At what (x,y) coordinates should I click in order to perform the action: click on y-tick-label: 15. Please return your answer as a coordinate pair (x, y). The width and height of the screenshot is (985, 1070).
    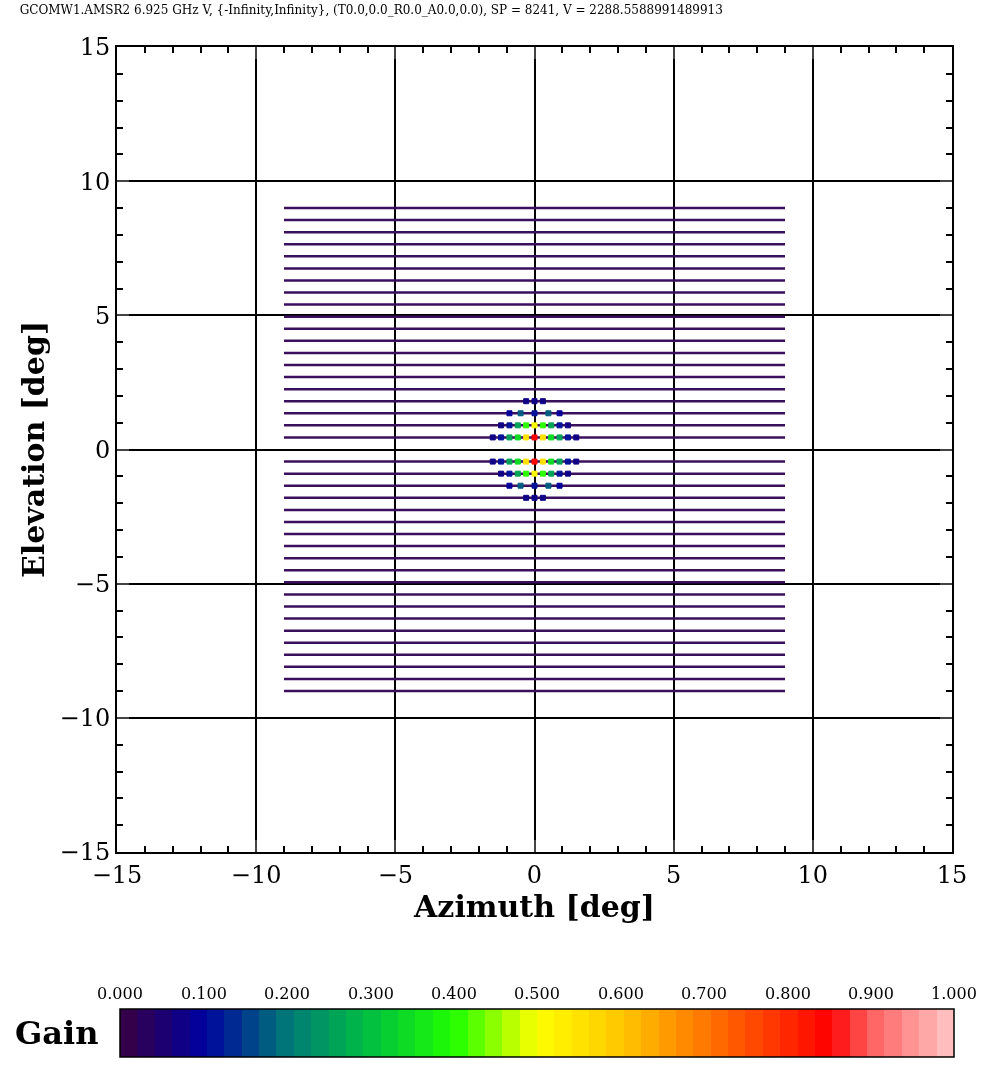
    Looking at the image, I should click on (95, 47).